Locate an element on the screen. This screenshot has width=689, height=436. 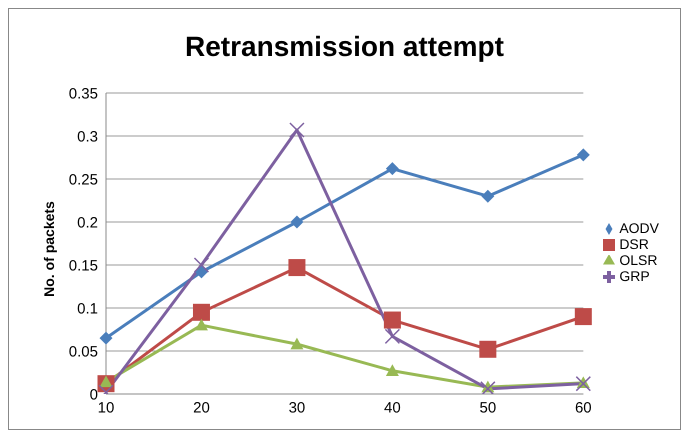
y-tick-label: 0.15 is located at coordinates (83, 265).